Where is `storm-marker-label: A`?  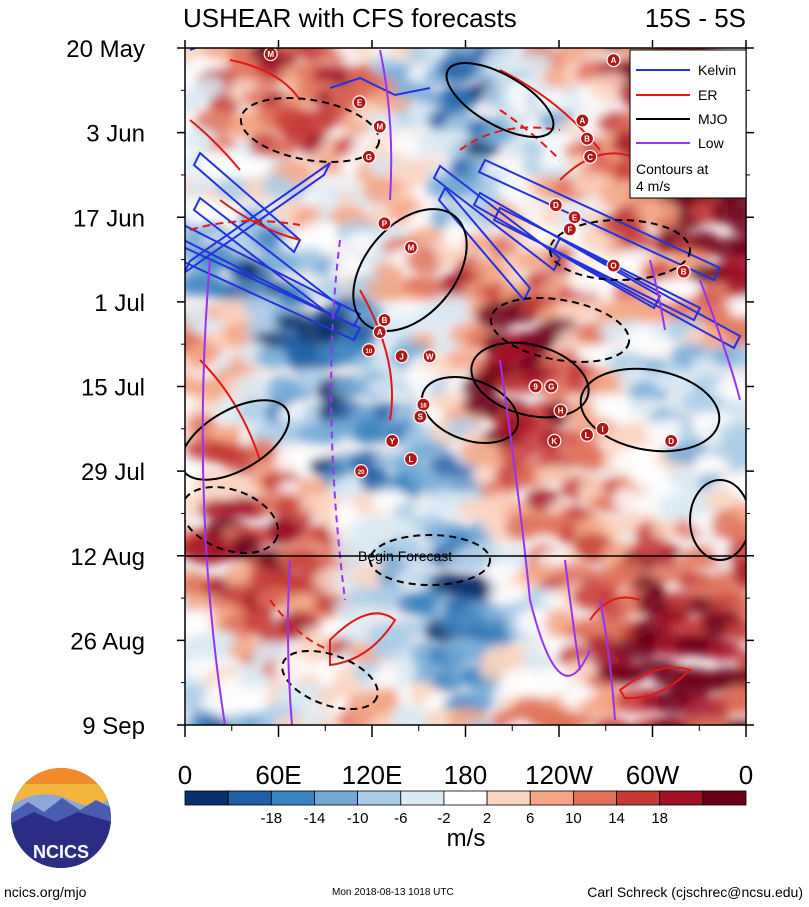
storm-marker-label: A is located at coordinates (582, 121).